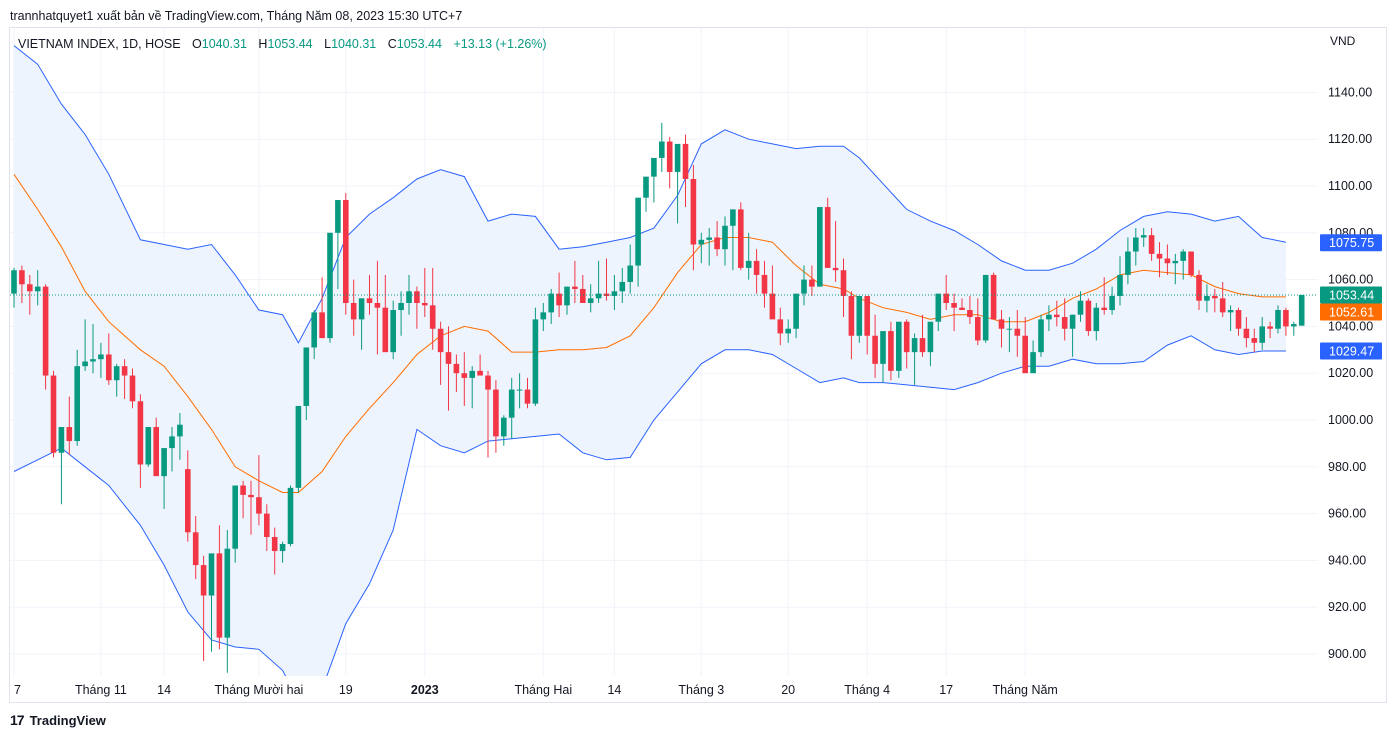  Describe the element at coordinates (1350, 186) in the screenshot. I see `y-axis-tick-label: 1100.00` at that location.